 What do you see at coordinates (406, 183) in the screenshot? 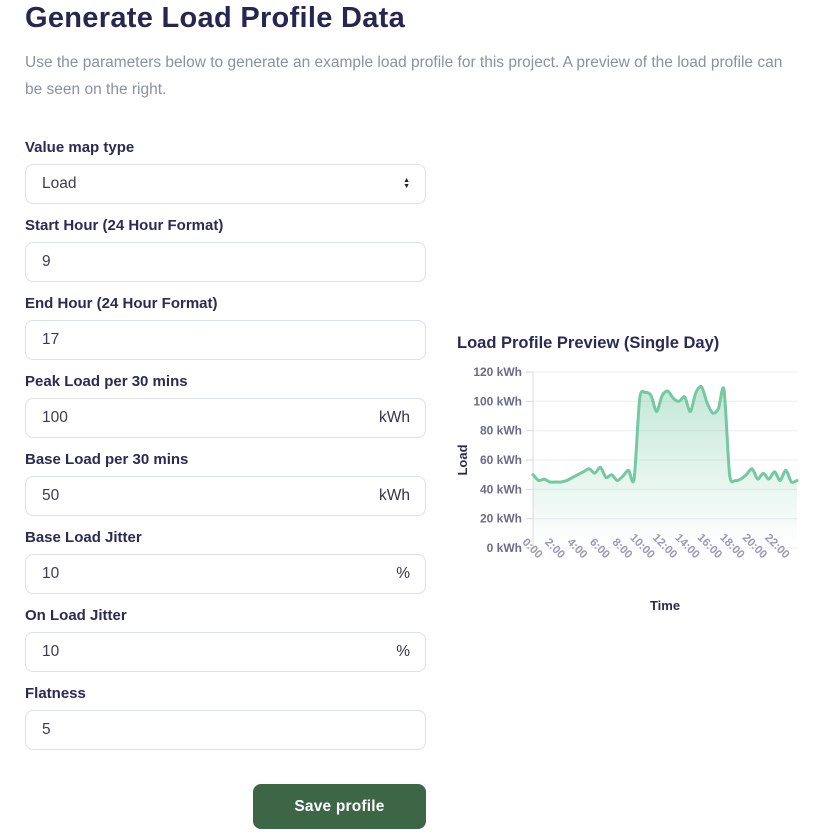
I see `select-arrows-icon: ▲ ▼` at bounding box center [406, 183].